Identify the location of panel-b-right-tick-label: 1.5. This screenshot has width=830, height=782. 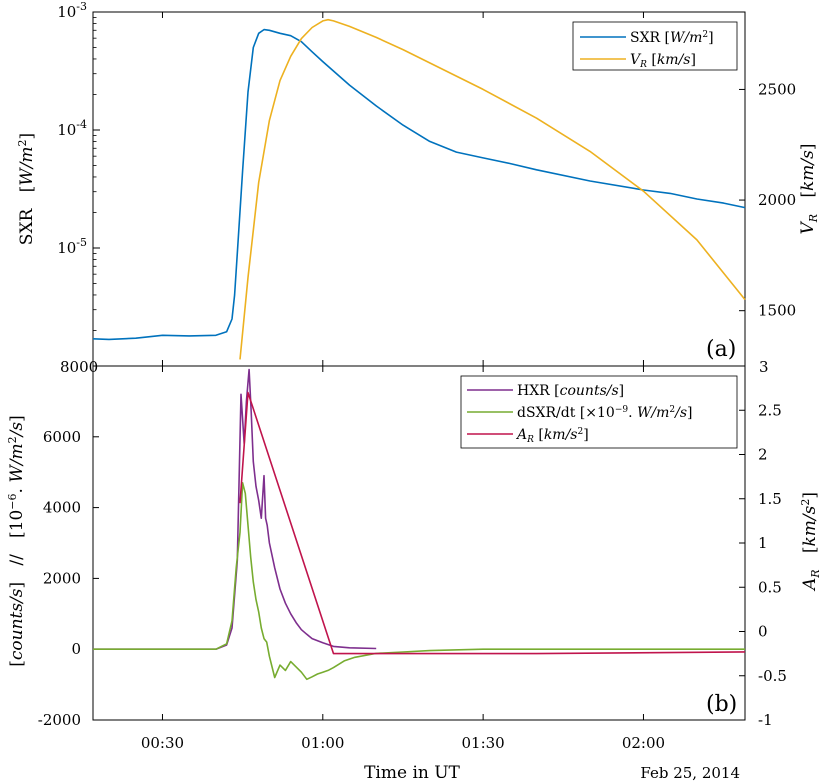
(770, 499).